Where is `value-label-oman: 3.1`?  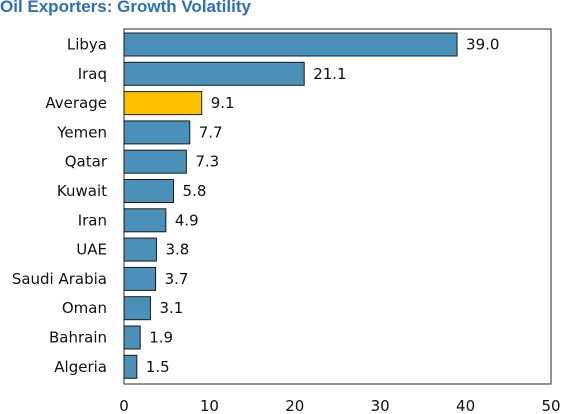 value-label-oman: 3.1 is located at coordinates (171, 308).